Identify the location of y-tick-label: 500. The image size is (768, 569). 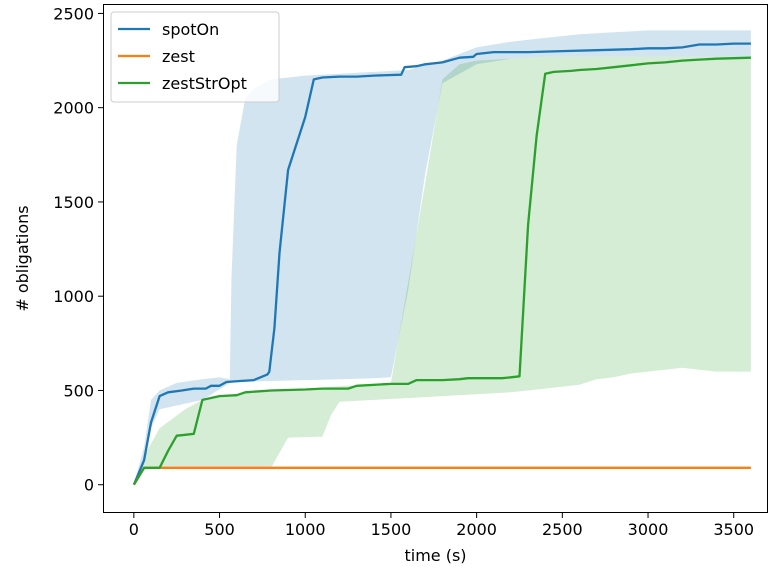
(78, 390).